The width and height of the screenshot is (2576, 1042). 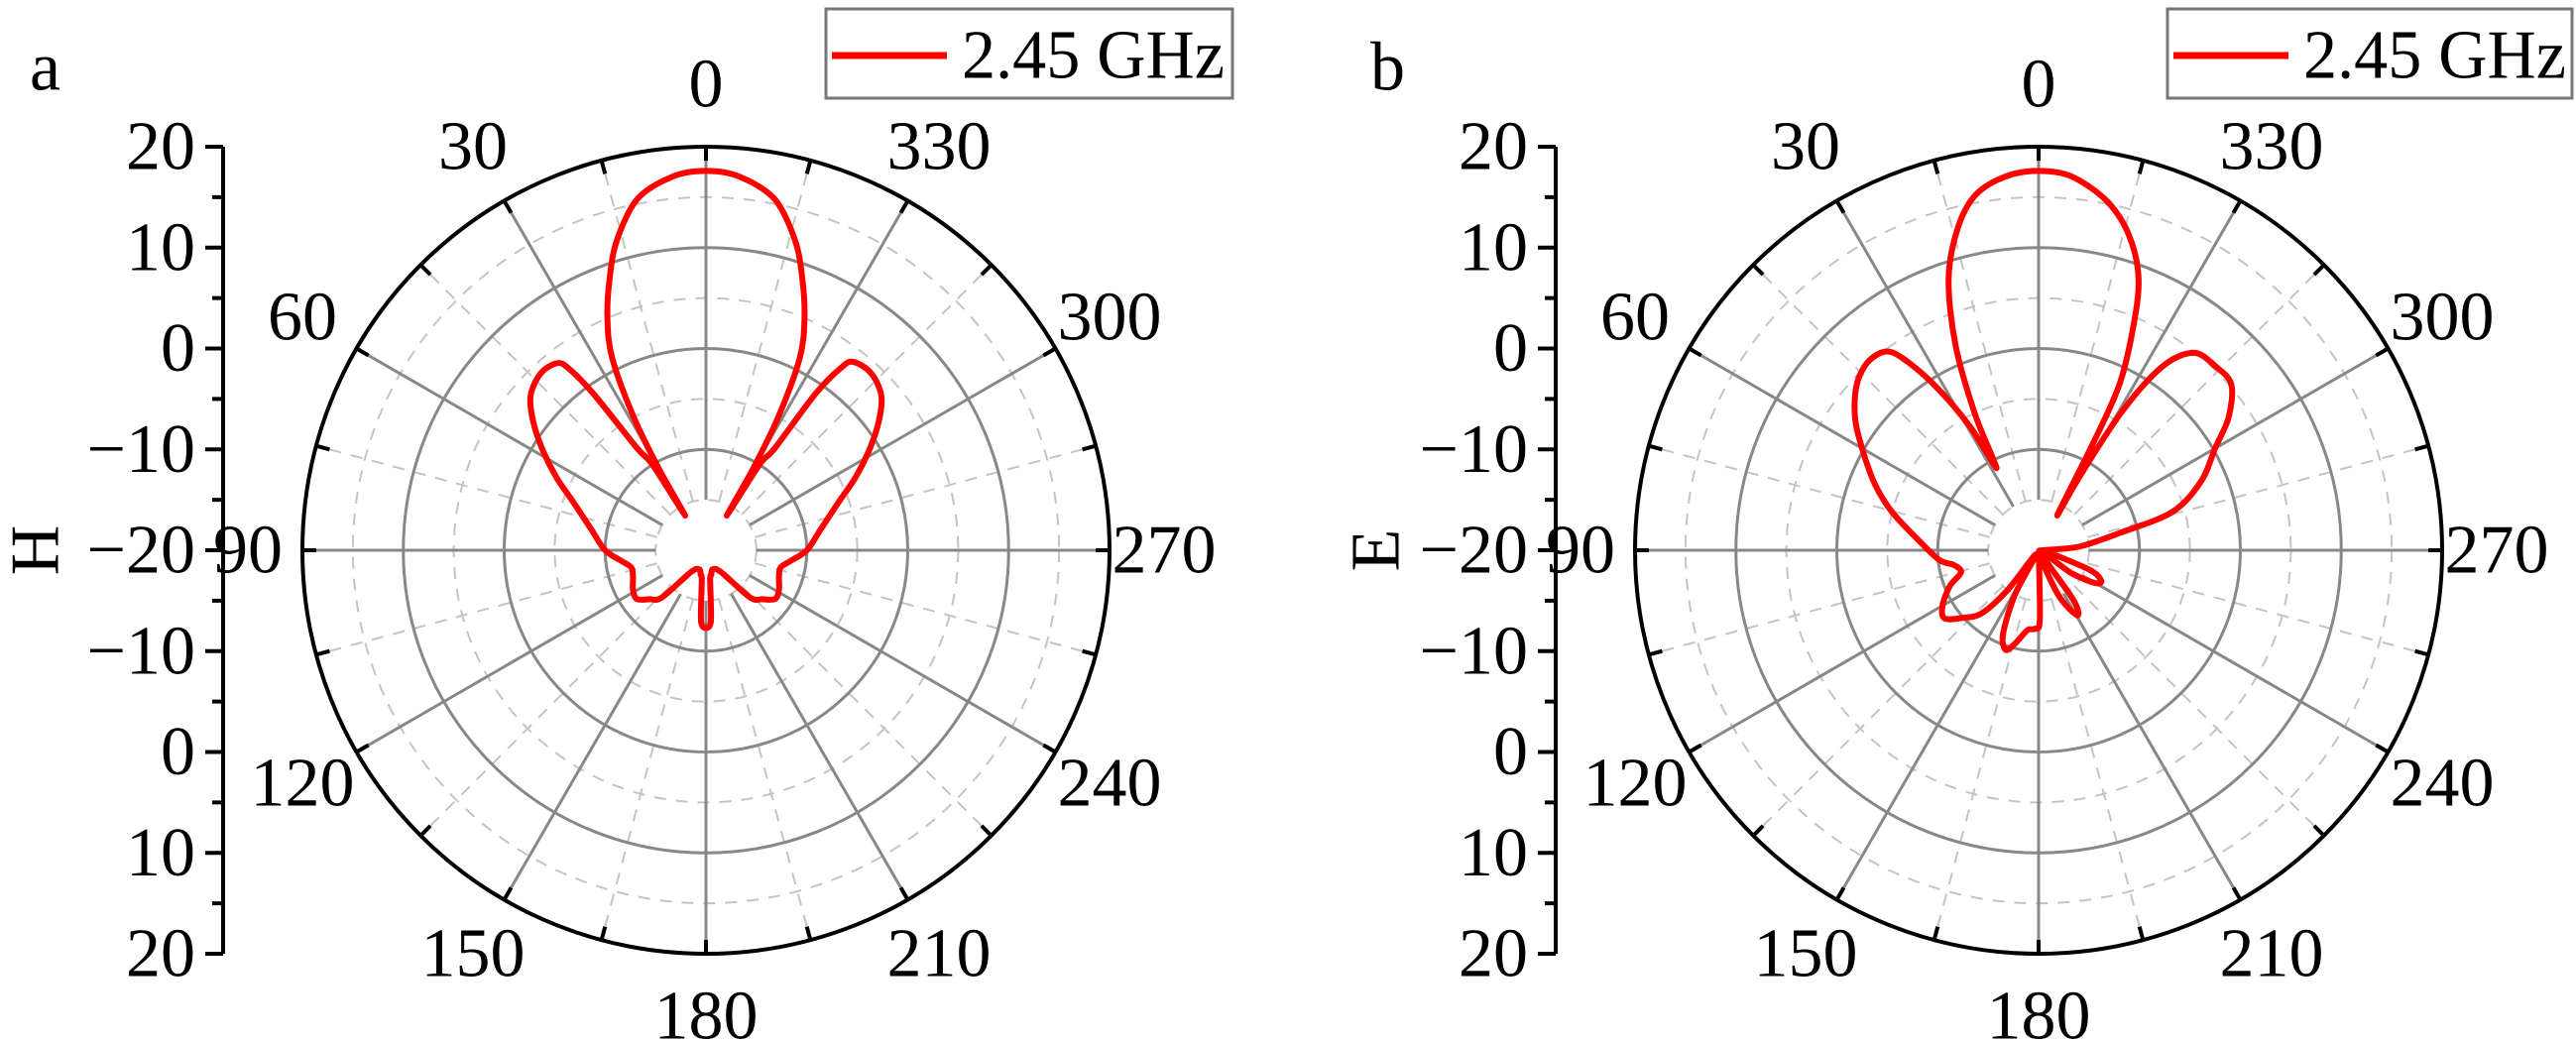 I want to click on radial-axis-label: E, so click(x=1377, y=550).